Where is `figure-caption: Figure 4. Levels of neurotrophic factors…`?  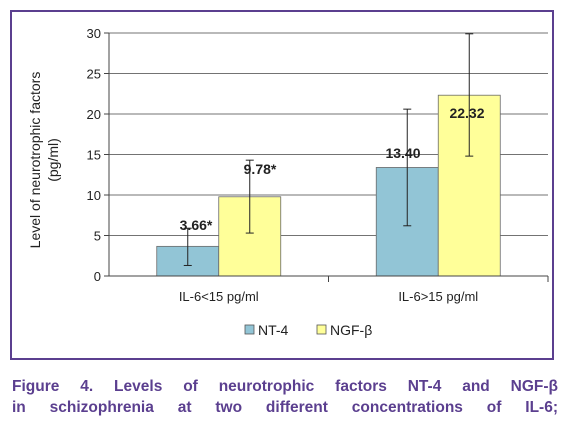 figure-caption: Figure 4. Levels of neurotrophic factors… is located at coordinates (285, 397).